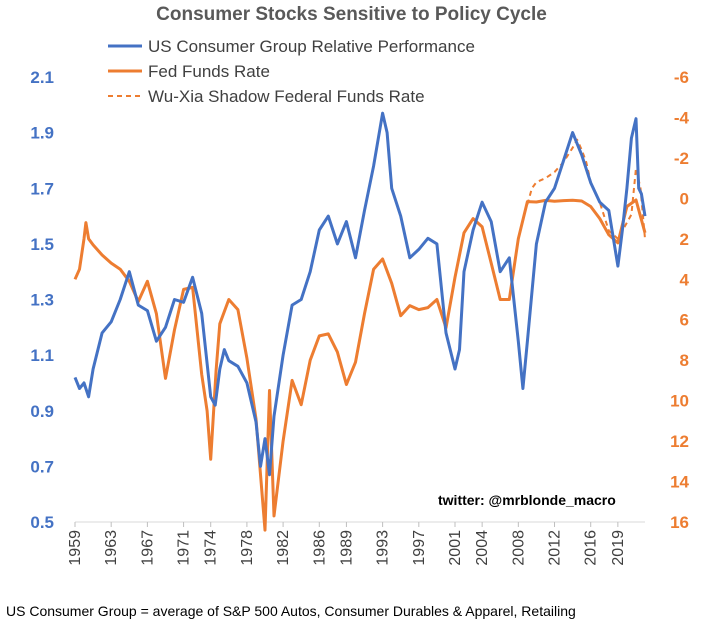  What do you see at coordinates (684, 360) in the screenshot?
I see `right-axis-tick-label: 8` at bounding box center [684, 360].